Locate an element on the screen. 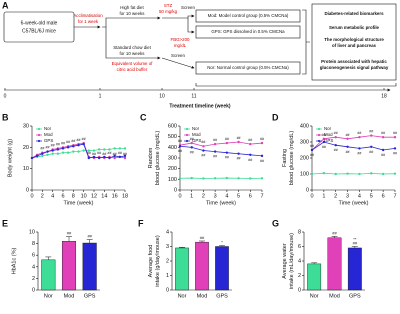 The height and width of the screenshot is (314, 400). x-tick-label: GPS is located at coordinates (222, 296).